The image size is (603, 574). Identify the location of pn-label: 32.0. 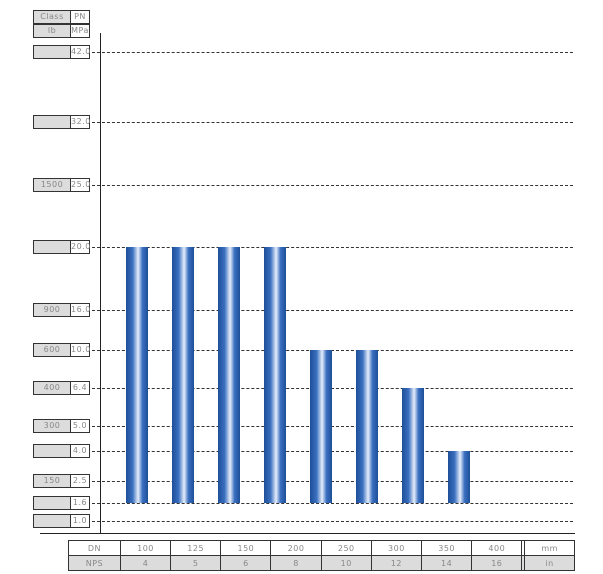
(80, 122).